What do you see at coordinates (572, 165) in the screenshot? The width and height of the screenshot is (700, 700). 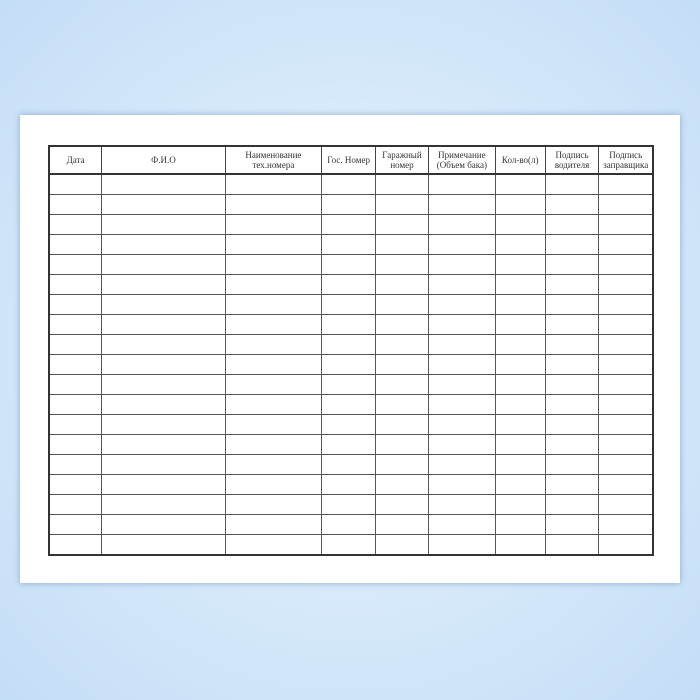 I see `header-line2: водителя` at bounding box center [572, 165].